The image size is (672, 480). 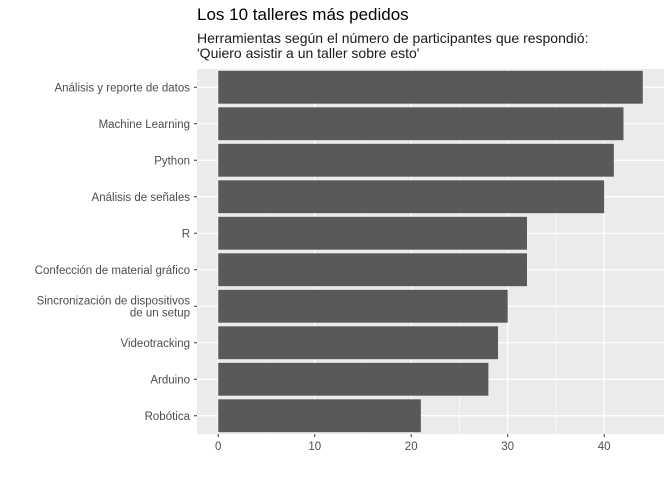 What do you see at coordinates (308, 53) in the screenshot?
I see `chart-subtitle-line-2: 'Quiero asistir a un taller sobre esto'` at bounding box center [308, 53].